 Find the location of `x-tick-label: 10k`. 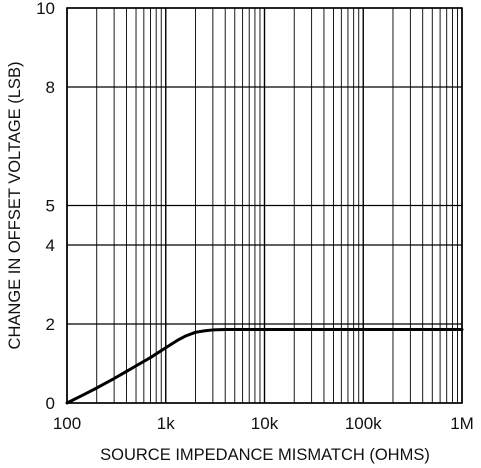

x-tick-label: 10k is located at coordinates (265, 423).